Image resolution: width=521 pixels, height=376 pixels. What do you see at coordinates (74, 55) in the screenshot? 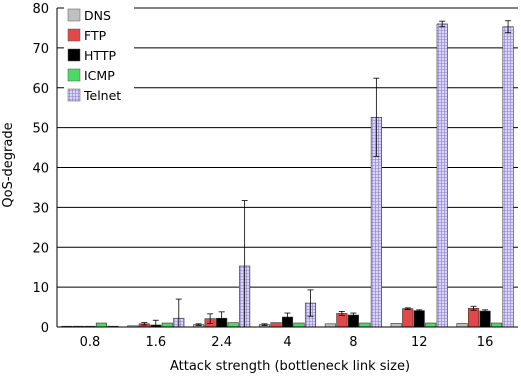
I see `legend-swatch-http` at bounding box center [74, 55].